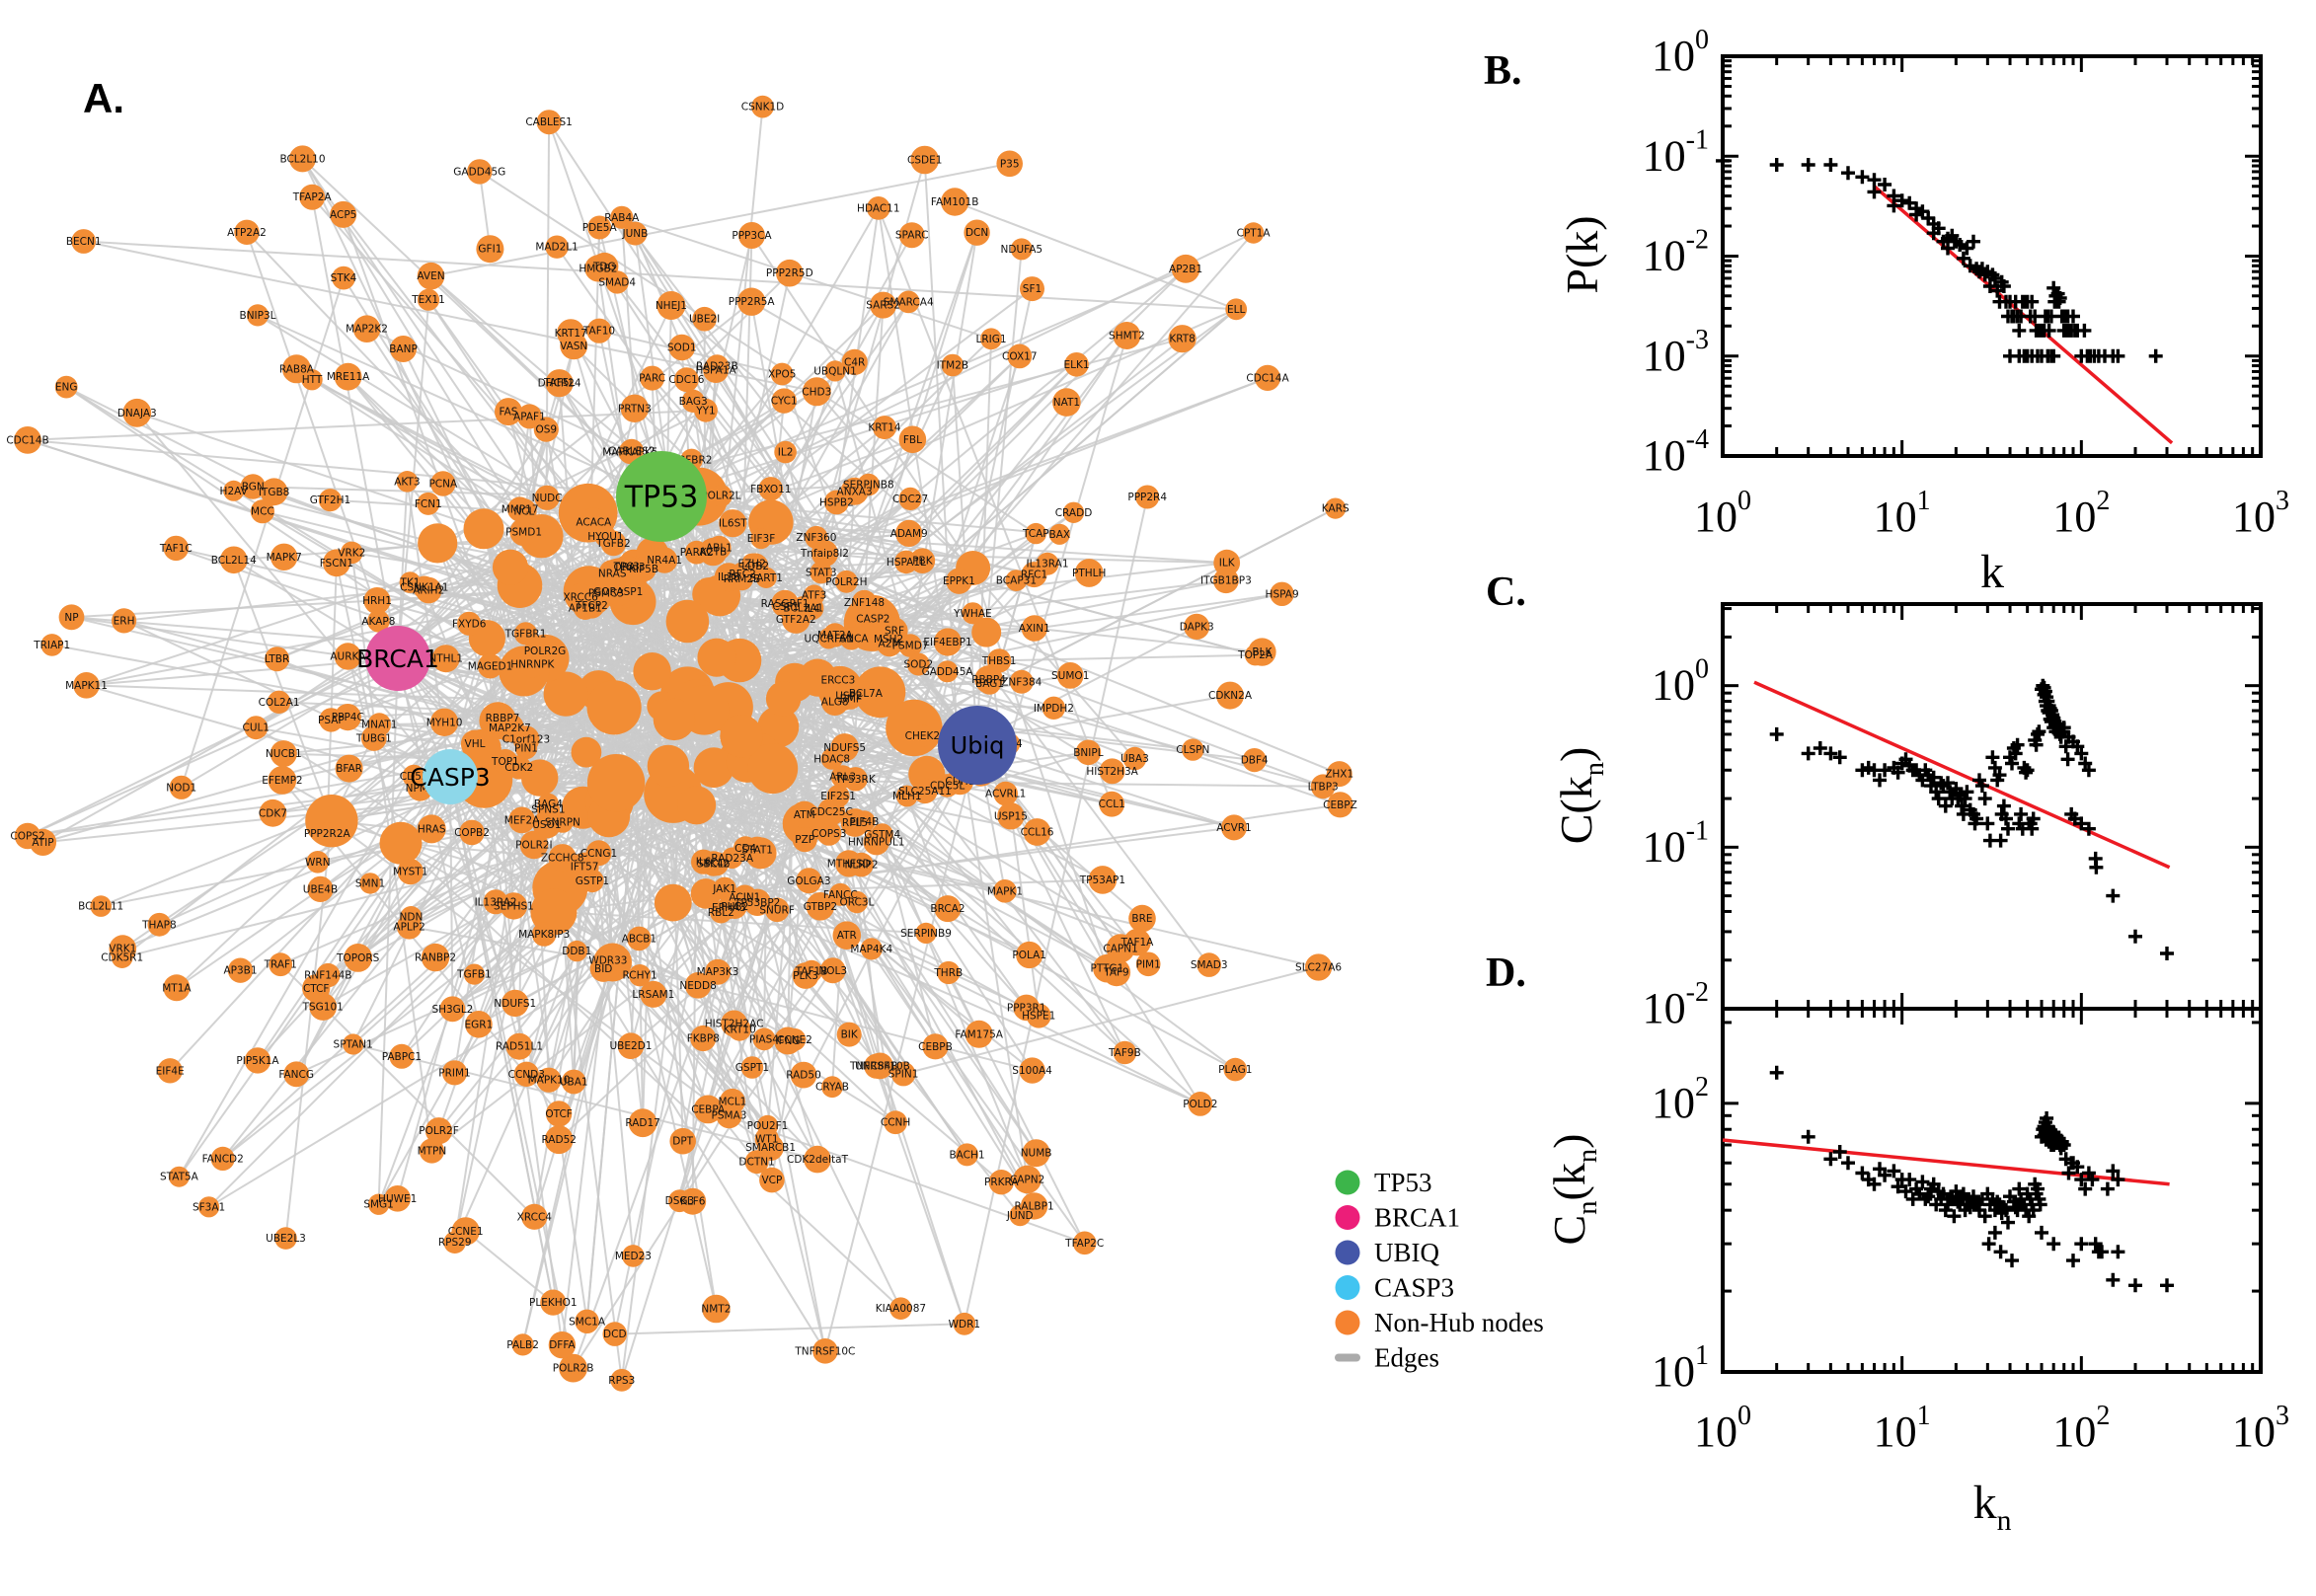 The width and height of the screenshot is (2316, 1596). I want to click on y-axis-label: C(kn​), so click(1580, 796).